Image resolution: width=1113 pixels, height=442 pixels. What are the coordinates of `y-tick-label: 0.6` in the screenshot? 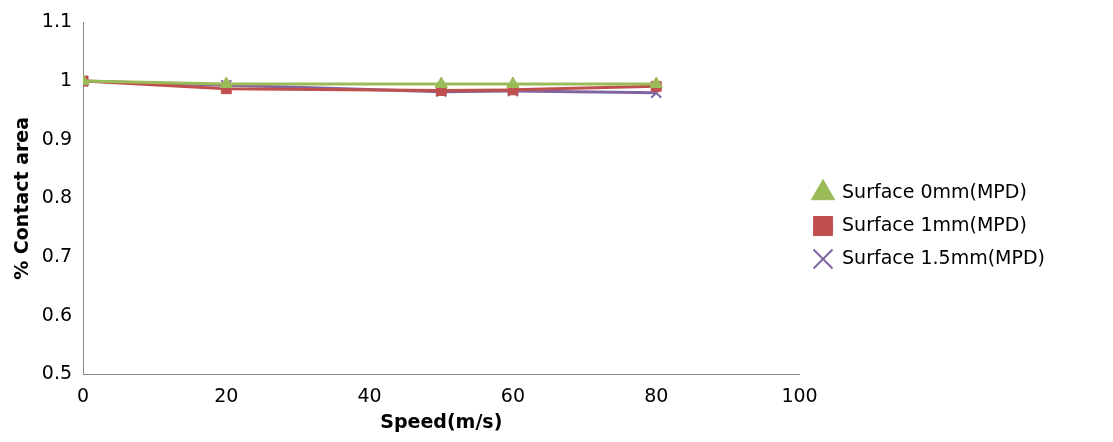 It's located at (57, 313).